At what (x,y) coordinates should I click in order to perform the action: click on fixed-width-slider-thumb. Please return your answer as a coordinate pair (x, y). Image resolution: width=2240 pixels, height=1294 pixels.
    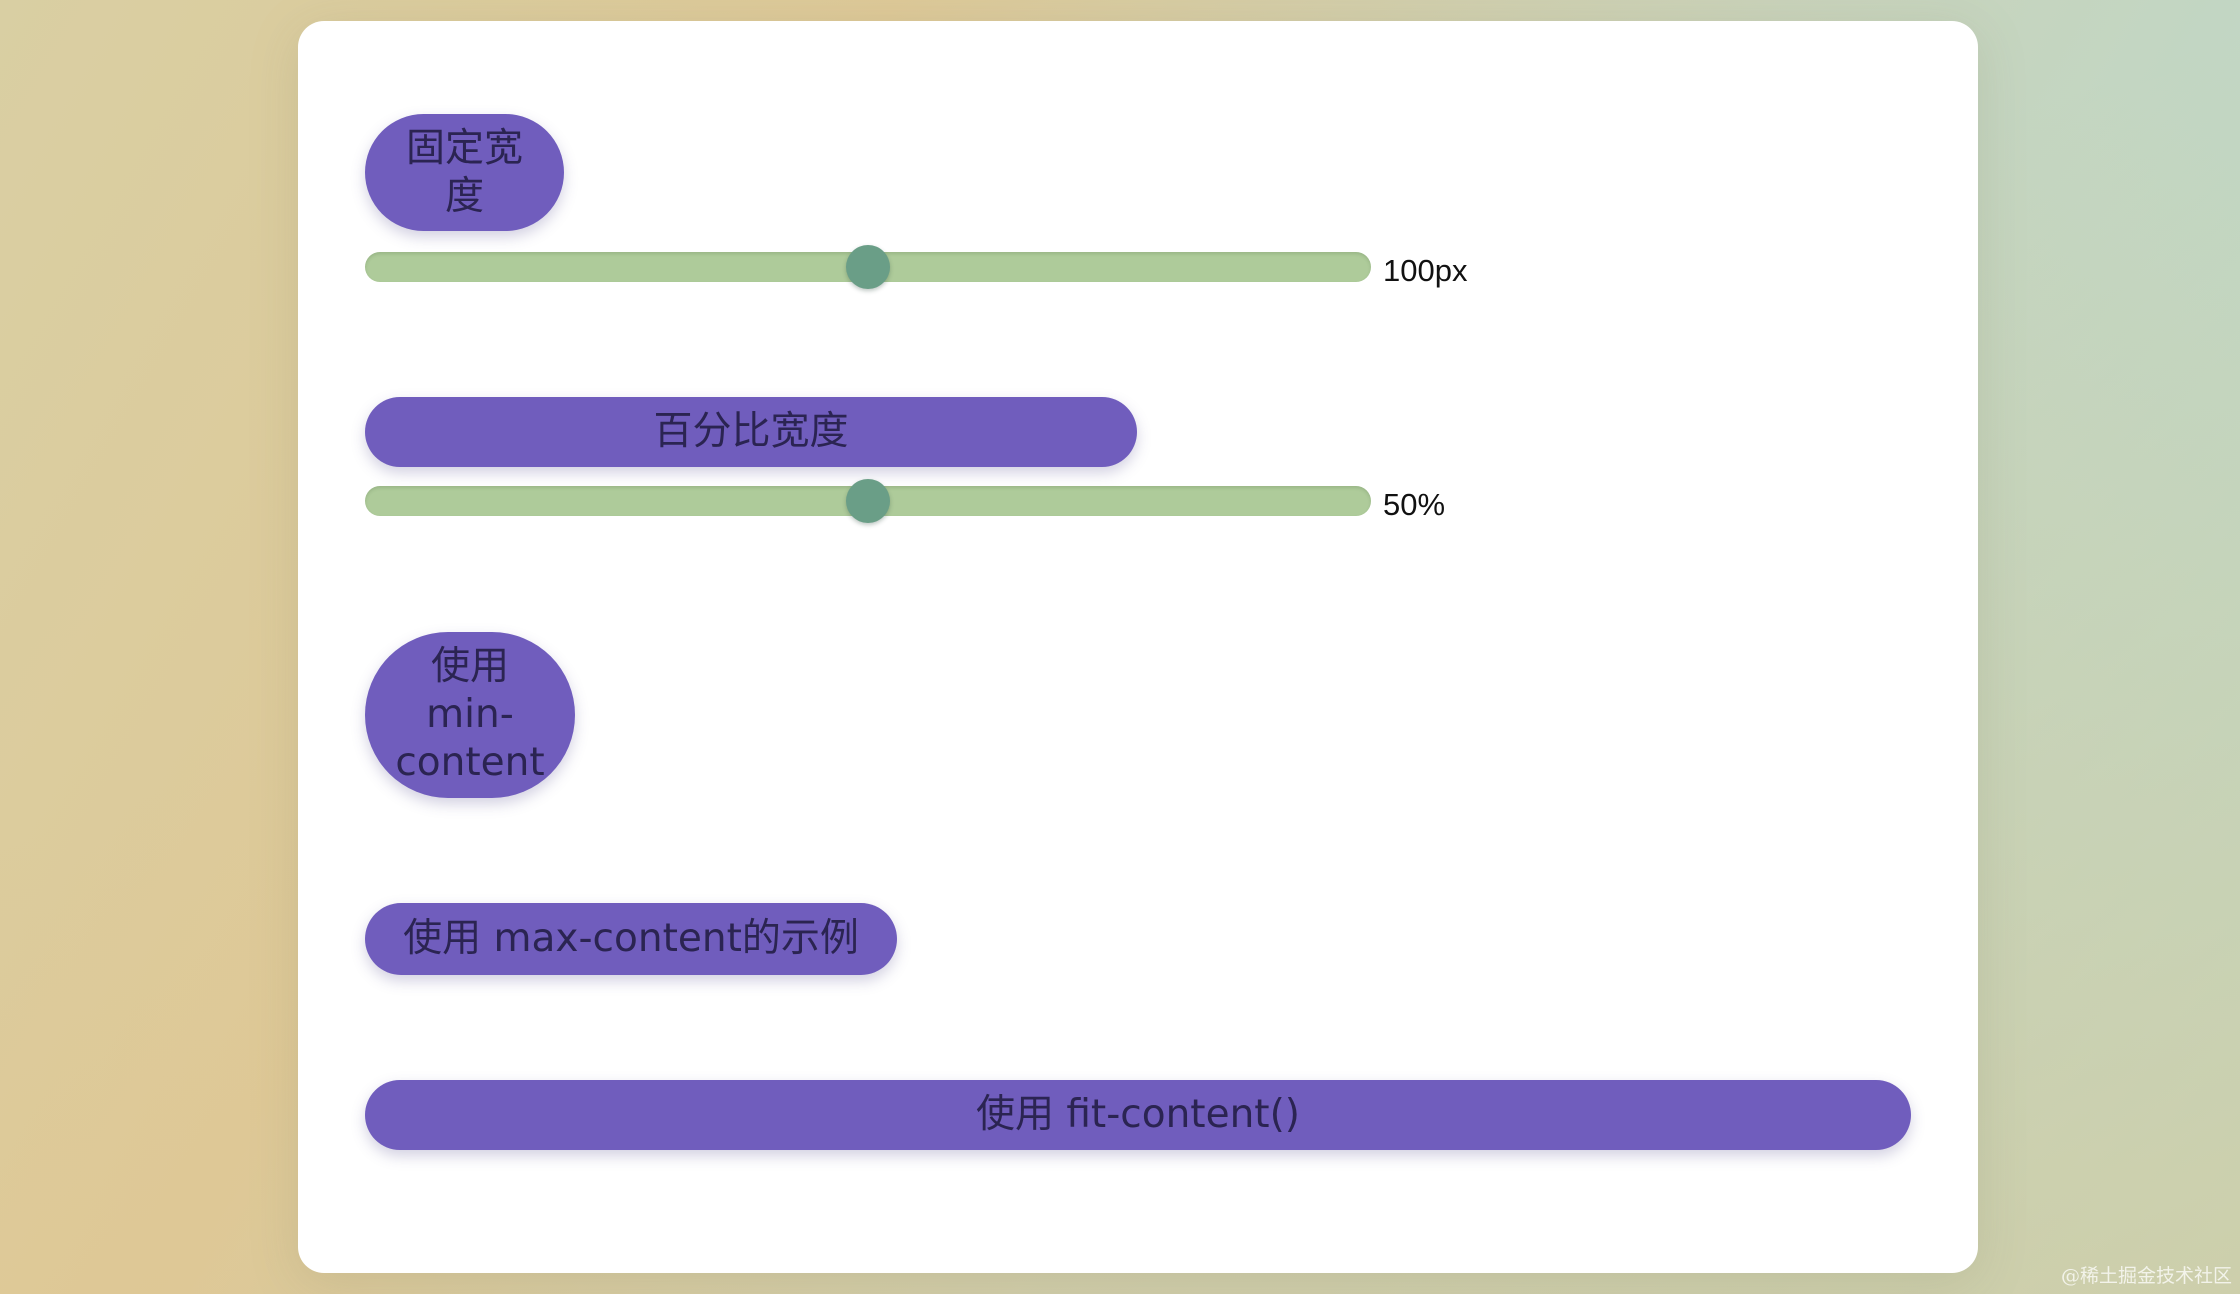
    Looking at the image, I should click on (868, 267).